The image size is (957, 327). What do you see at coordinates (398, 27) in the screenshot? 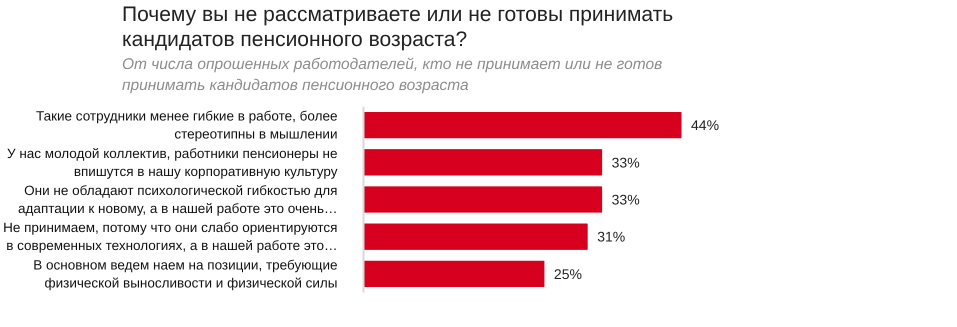
I see `chart-title: Почему вы не рассматриваете или не готовы принимать кандидатов пенсионного возраста?` at bounding box center [398, 27].